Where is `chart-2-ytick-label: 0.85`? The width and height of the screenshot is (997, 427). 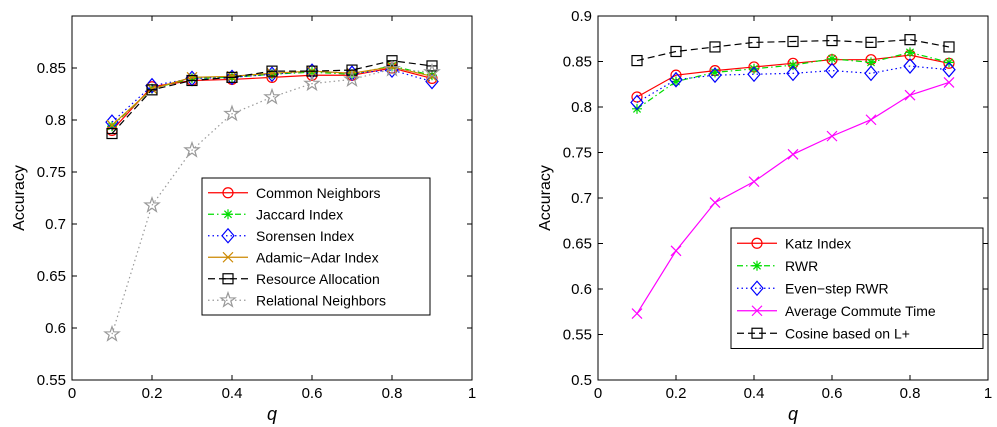 chart-2-ytick-label: 0.85 is located at coordinates (577, 62).